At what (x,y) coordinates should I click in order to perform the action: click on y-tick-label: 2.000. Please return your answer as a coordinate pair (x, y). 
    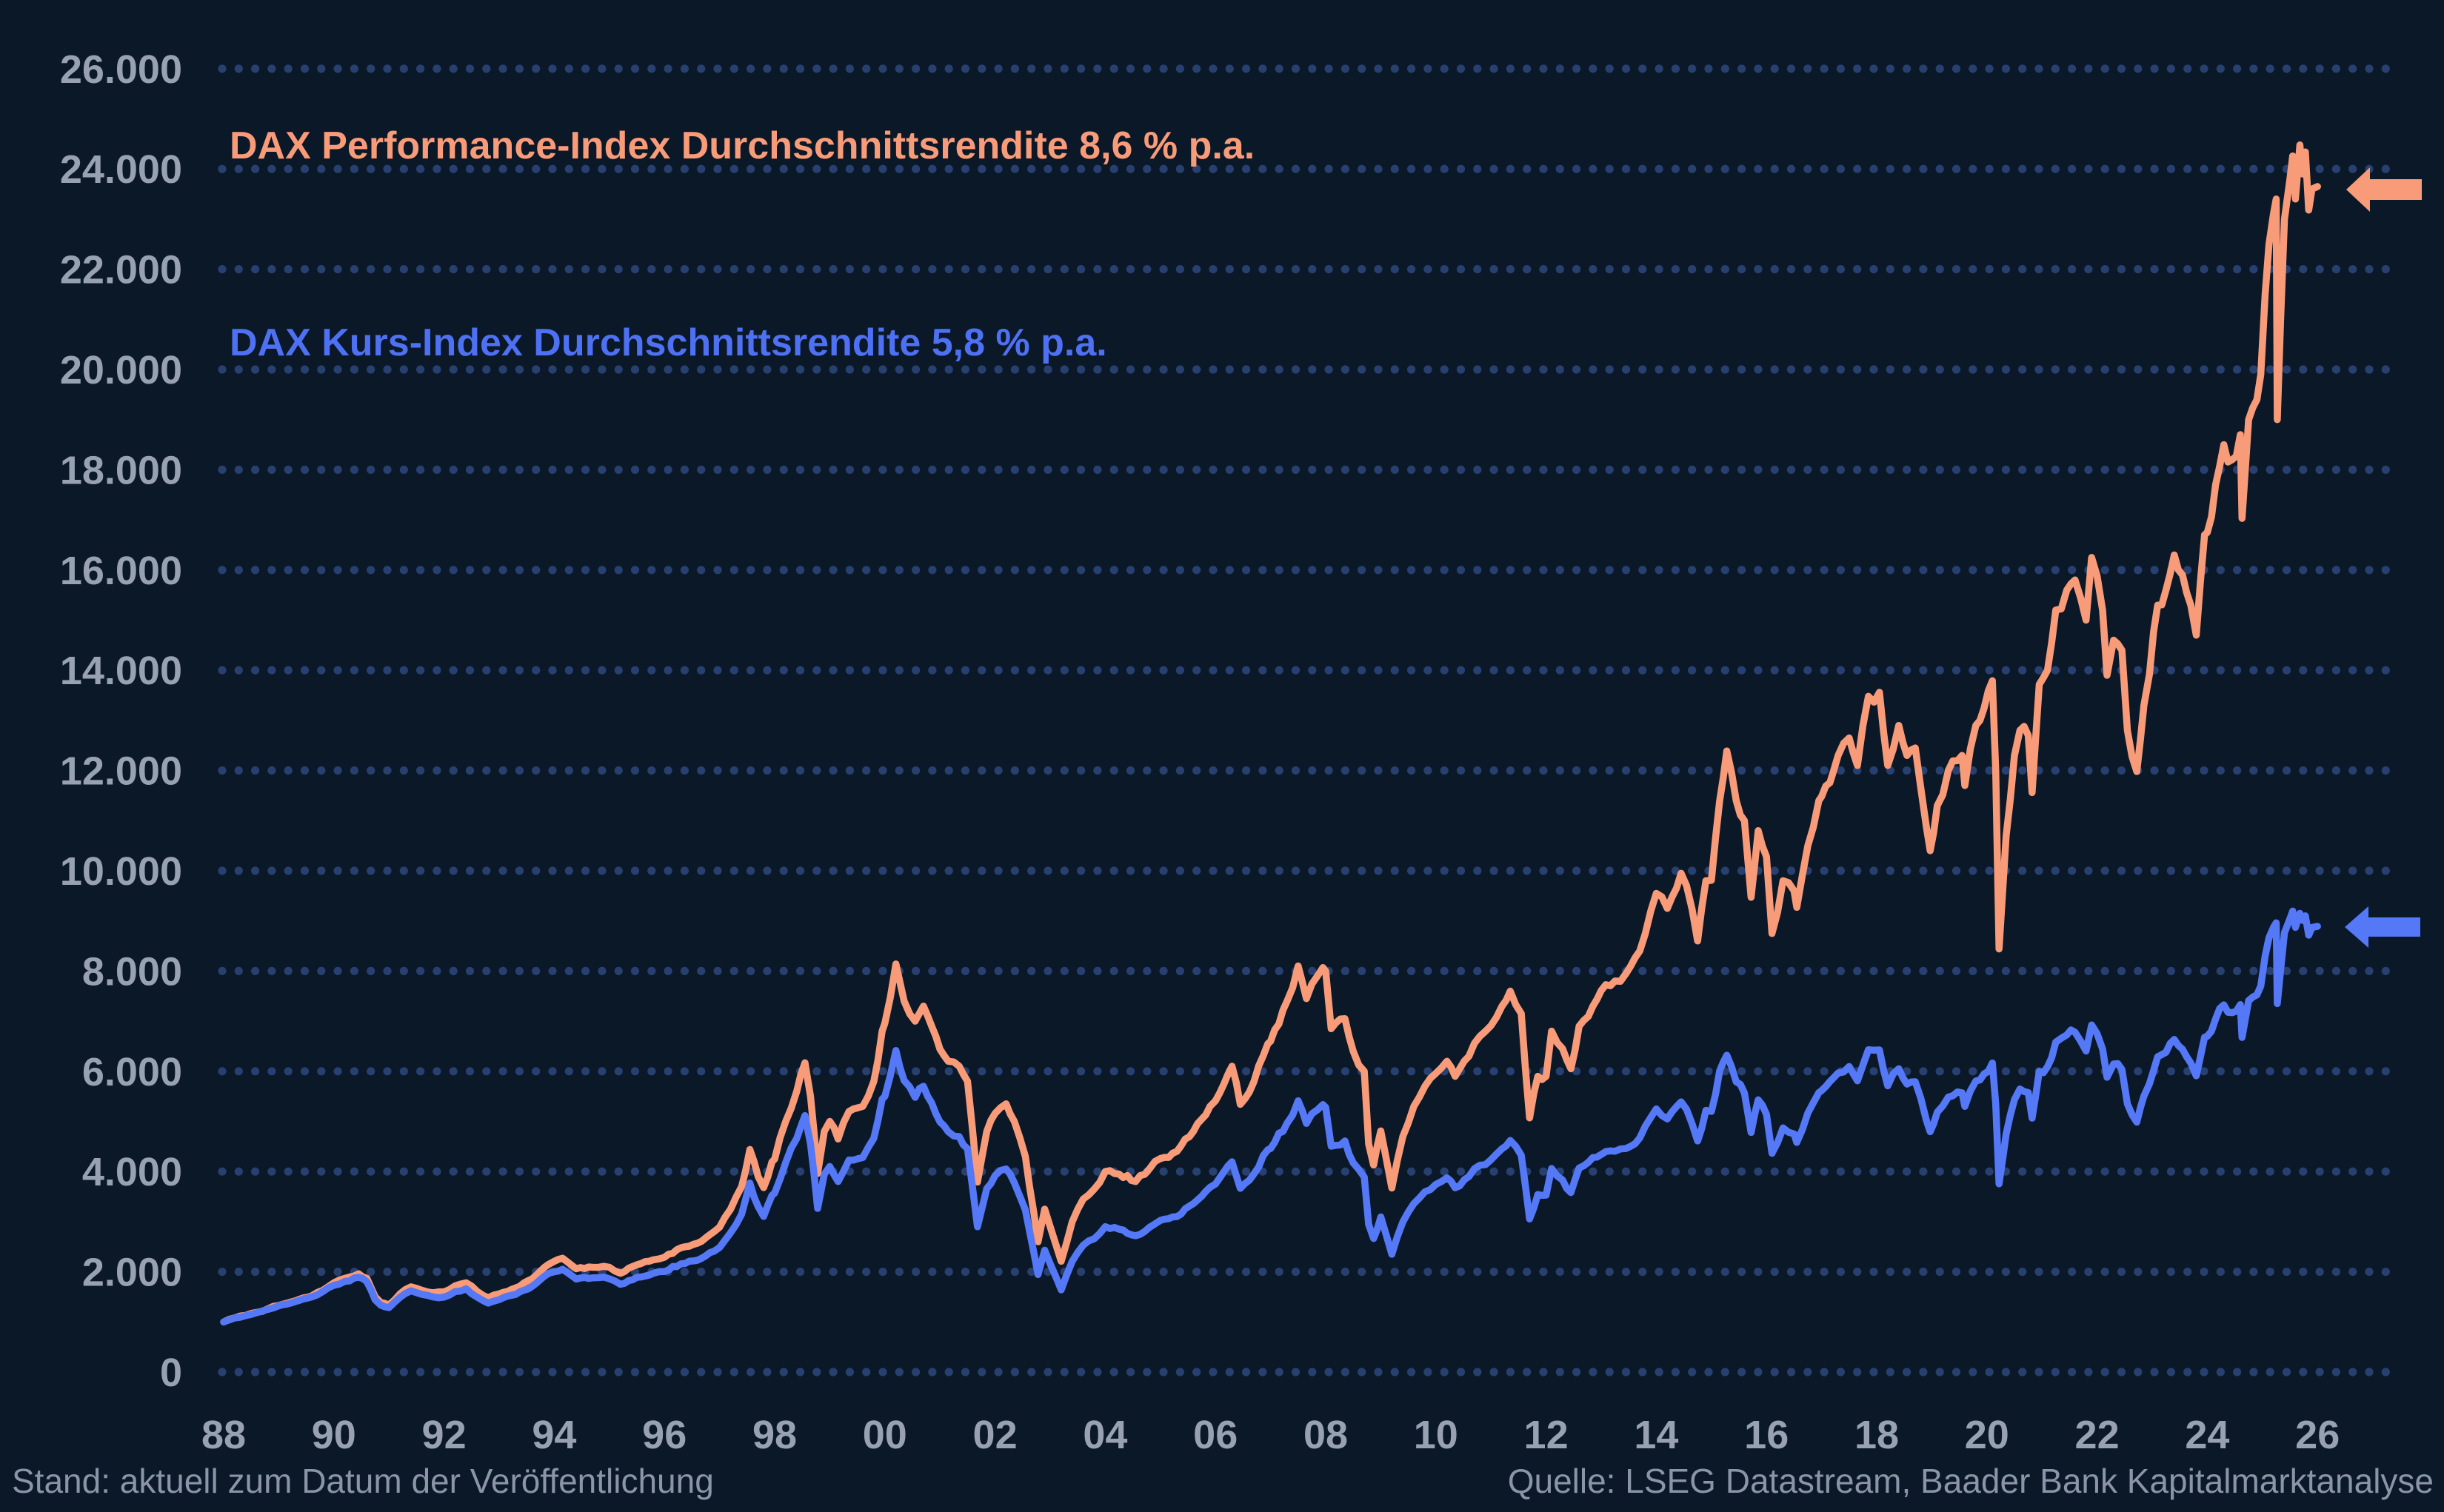
    Looking at the image, I should click on (132, 1273).